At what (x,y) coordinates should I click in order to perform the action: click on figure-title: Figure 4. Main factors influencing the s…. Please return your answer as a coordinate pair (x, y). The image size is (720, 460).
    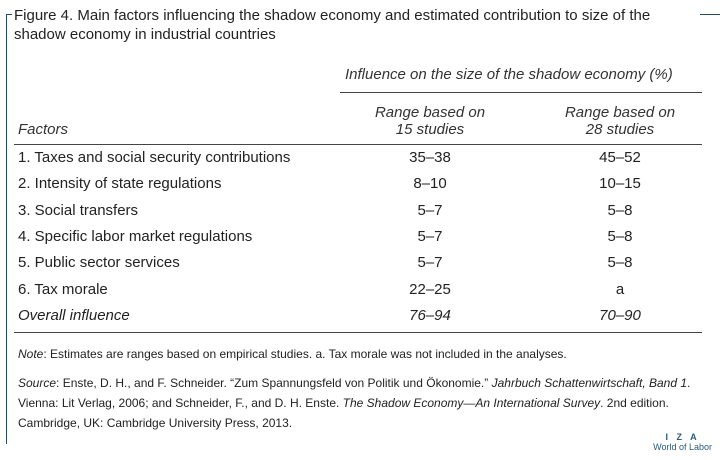
    Looking at the image, I should click on (332, 25).